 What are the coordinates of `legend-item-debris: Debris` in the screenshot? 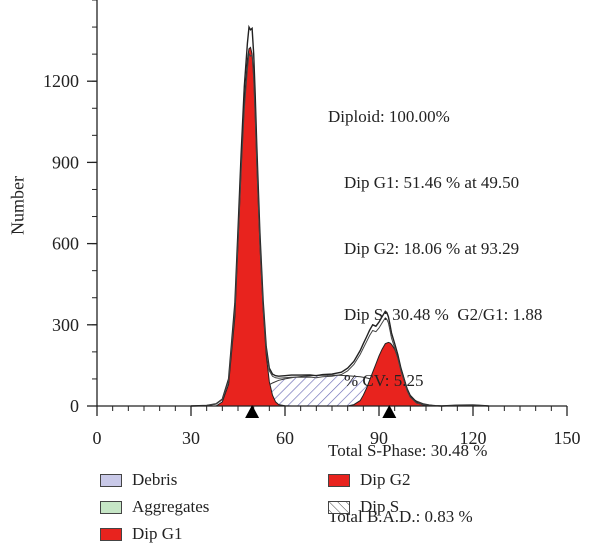 It's located at (138, 480).